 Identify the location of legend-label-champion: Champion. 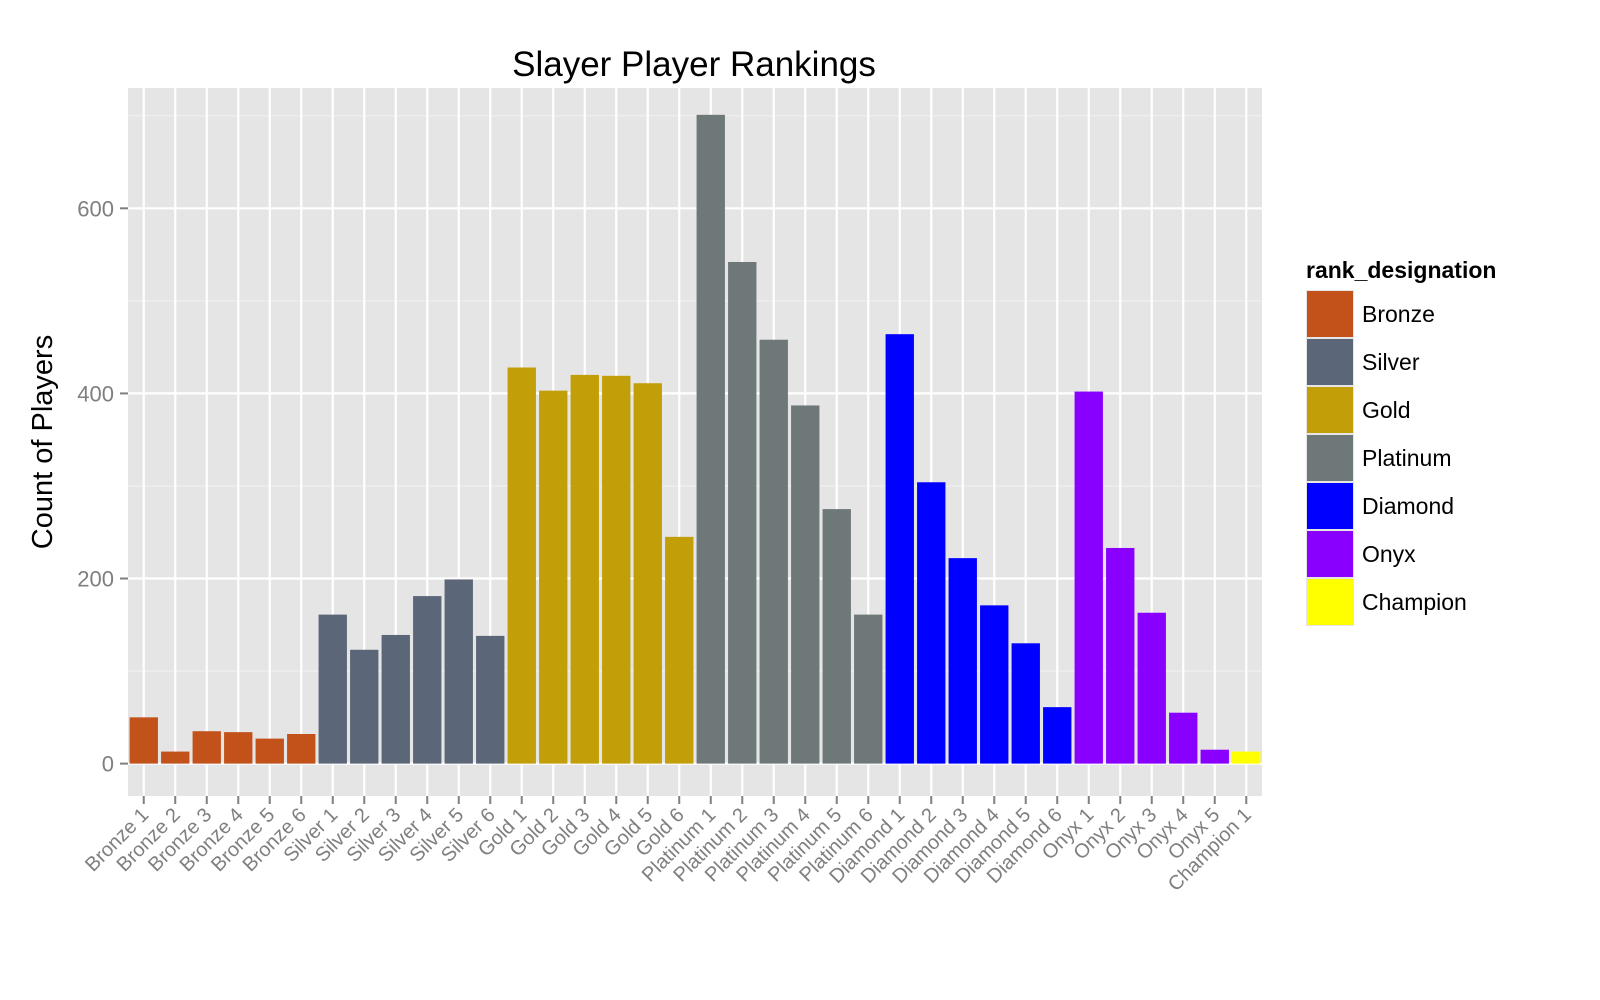
(1414, 602).